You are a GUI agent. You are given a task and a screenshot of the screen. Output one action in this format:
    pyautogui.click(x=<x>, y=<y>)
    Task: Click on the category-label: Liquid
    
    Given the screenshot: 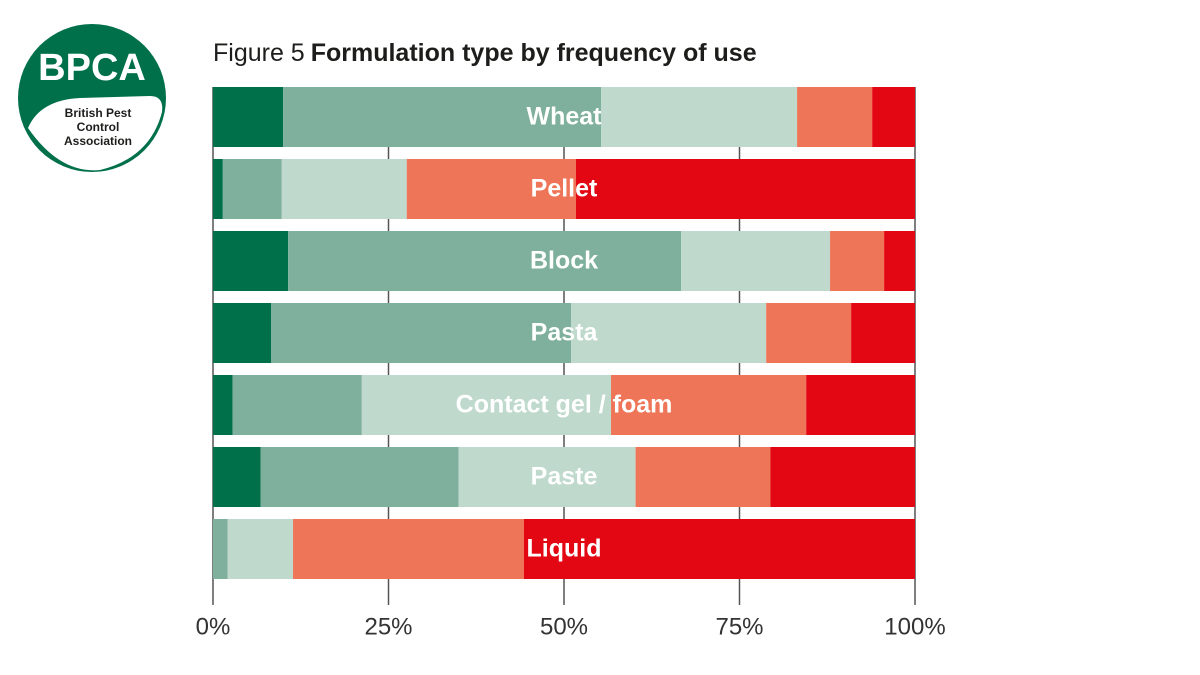 What is the action you would take?
    pyautogui.click(x=564, y=549)
    